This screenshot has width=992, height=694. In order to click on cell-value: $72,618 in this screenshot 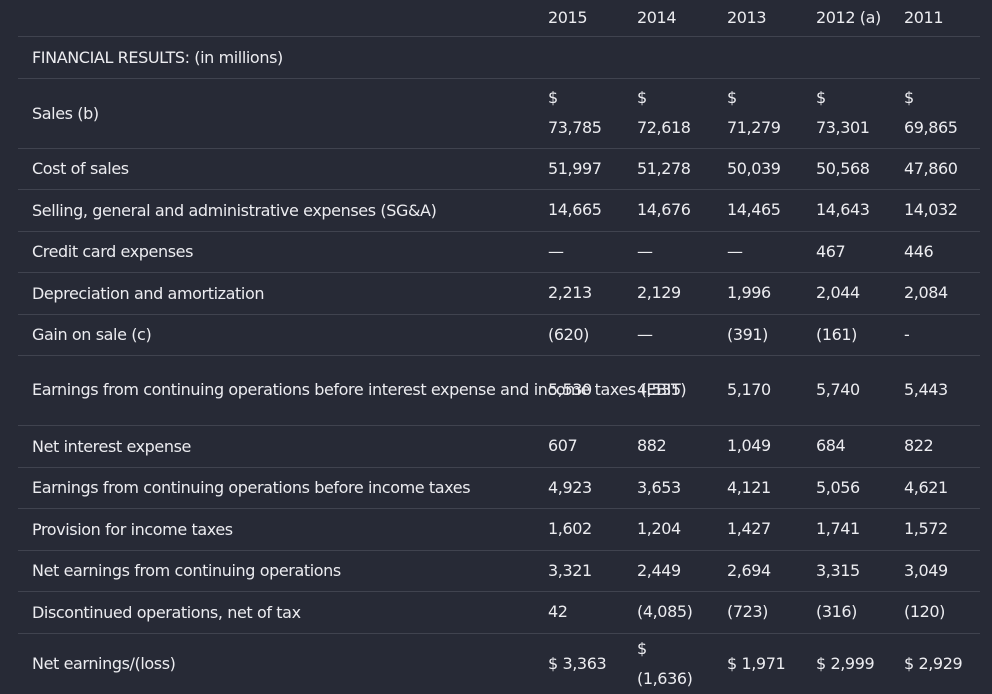, I will do `click(670, 113)`.